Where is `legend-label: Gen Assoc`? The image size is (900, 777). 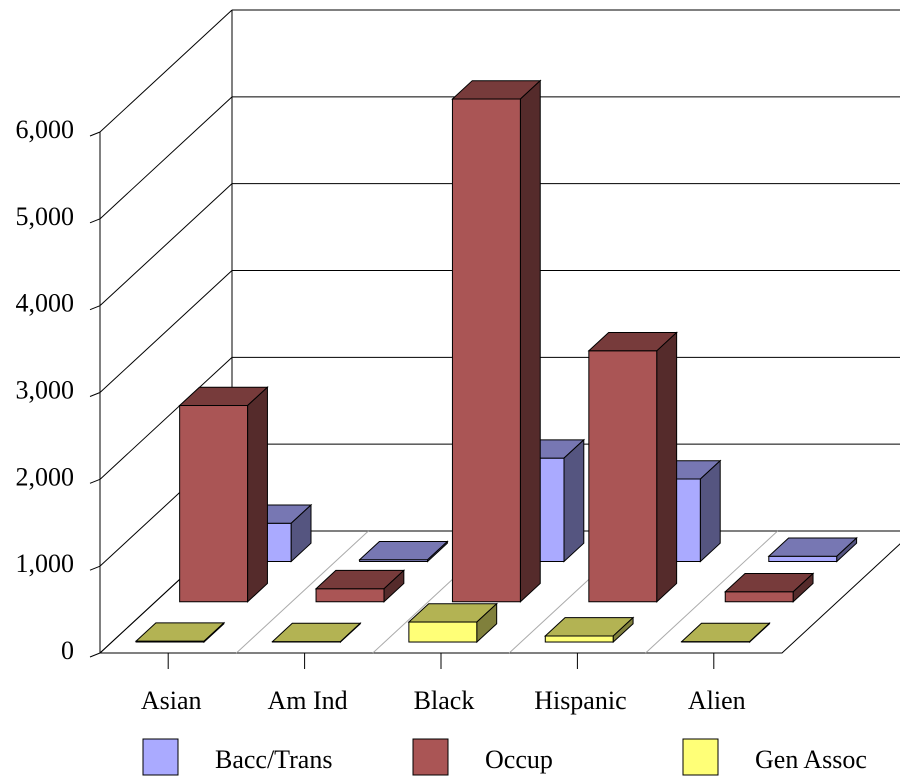 legend-label: Gen Assoc is located at coordinates (811, 759).